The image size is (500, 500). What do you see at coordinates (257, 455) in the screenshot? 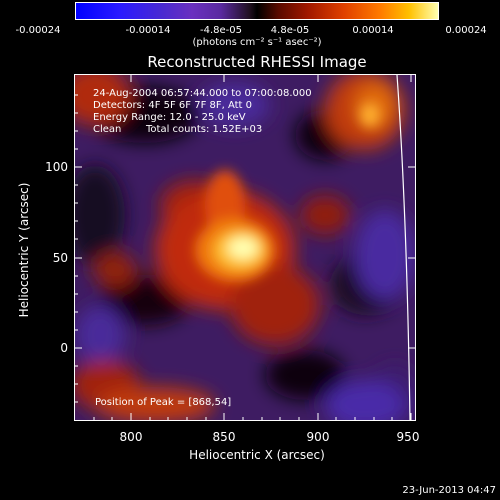
I see `x-axis-label: Heliocentric X (arcsec)` at bounding box center [257, 455].